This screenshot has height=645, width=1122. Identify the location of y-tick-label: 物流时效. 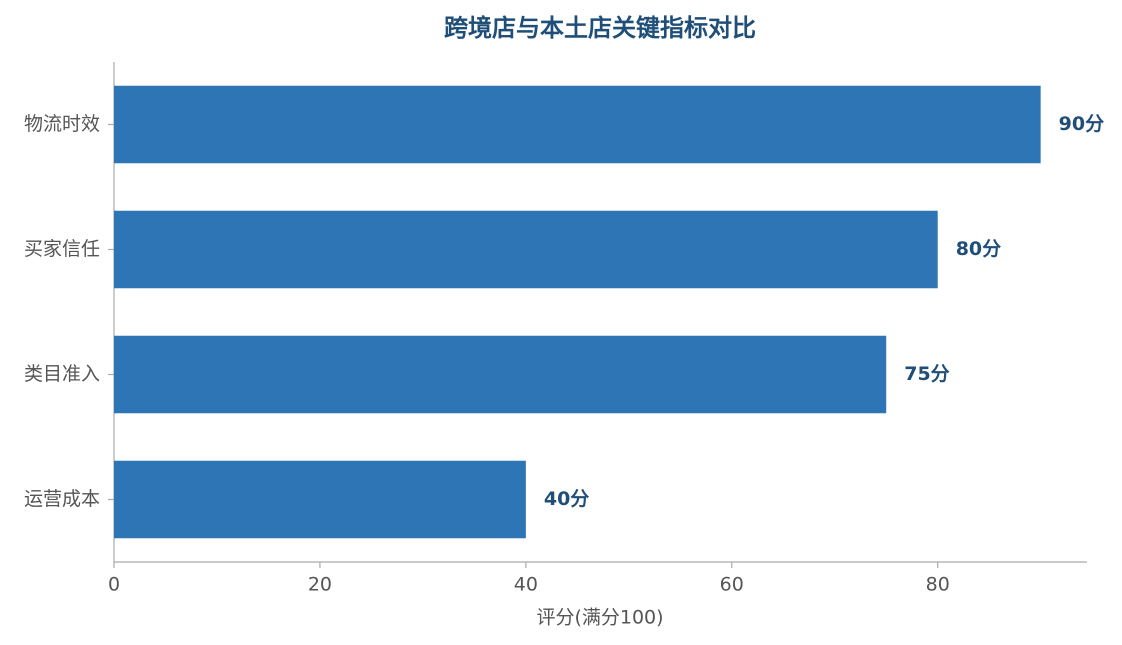
(62, 124).